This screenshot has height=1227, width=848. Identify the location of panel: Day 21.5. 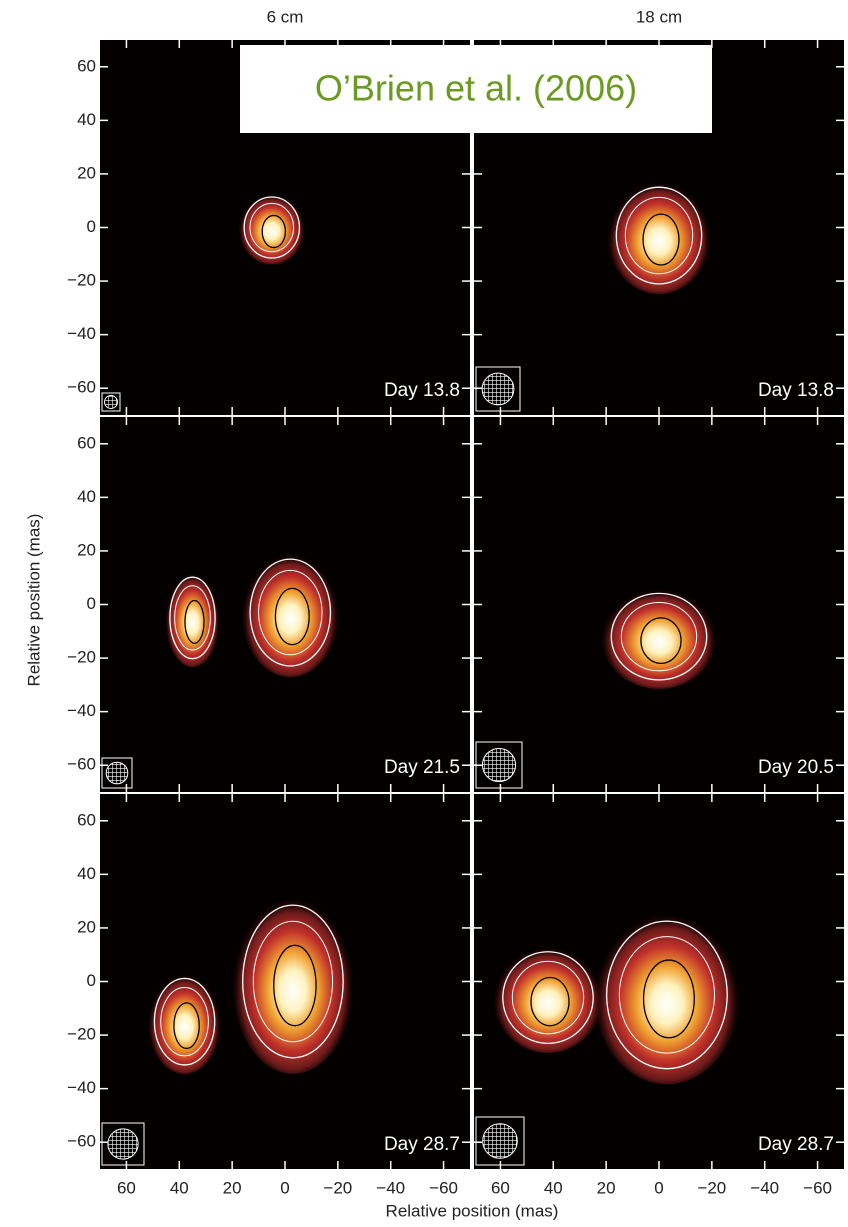
(285, 604).